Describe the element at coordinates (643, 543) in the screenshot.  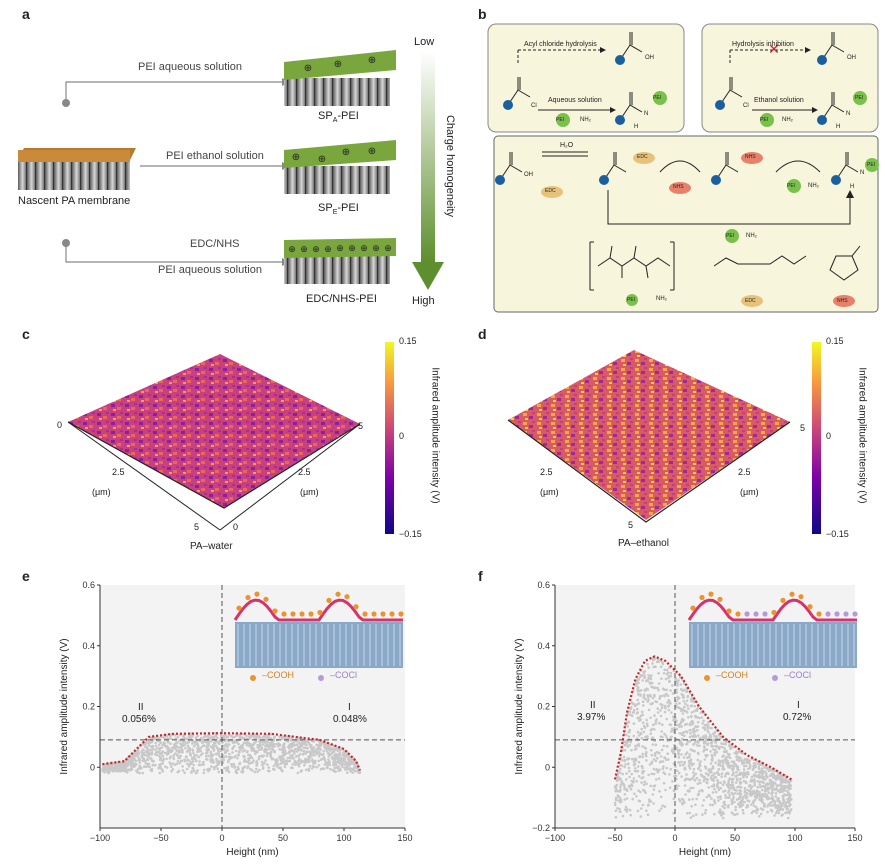
I see `d-caption: PA–ethanol` at that location.